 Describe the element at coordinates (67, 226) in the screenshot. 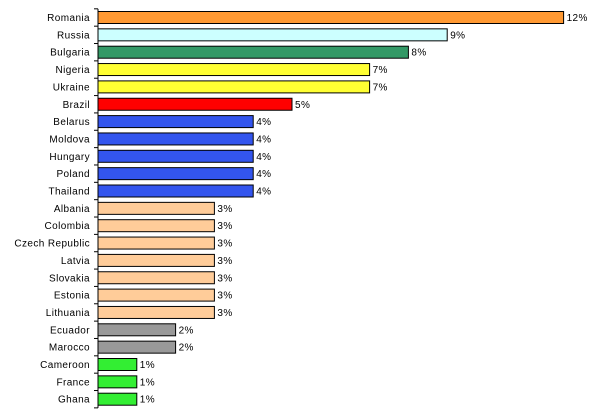

I see `category-label: Colombia` at that location.